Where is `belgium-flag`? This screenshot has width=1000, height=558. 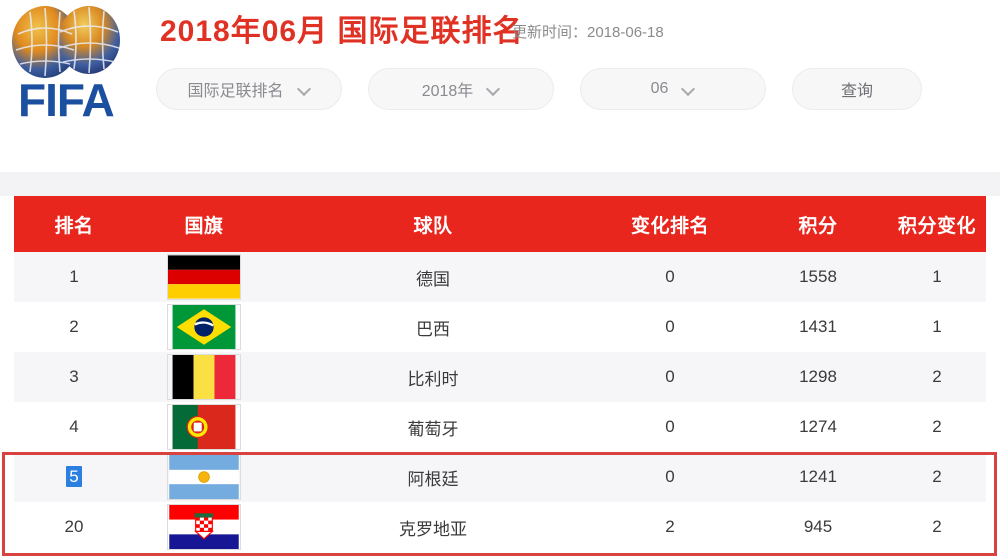
belgium-flag is located at coordinates (204, 377).